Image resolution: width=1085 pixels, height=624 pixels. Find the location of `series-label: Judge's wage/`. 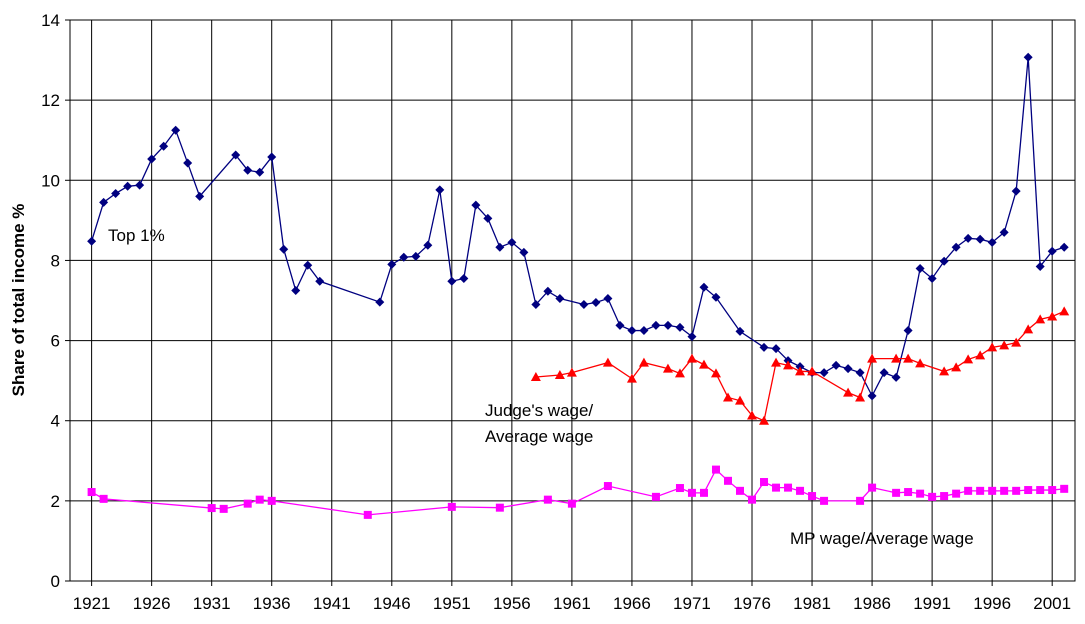

series-label: Judge's wage/ is located at coordinates (539, 410).